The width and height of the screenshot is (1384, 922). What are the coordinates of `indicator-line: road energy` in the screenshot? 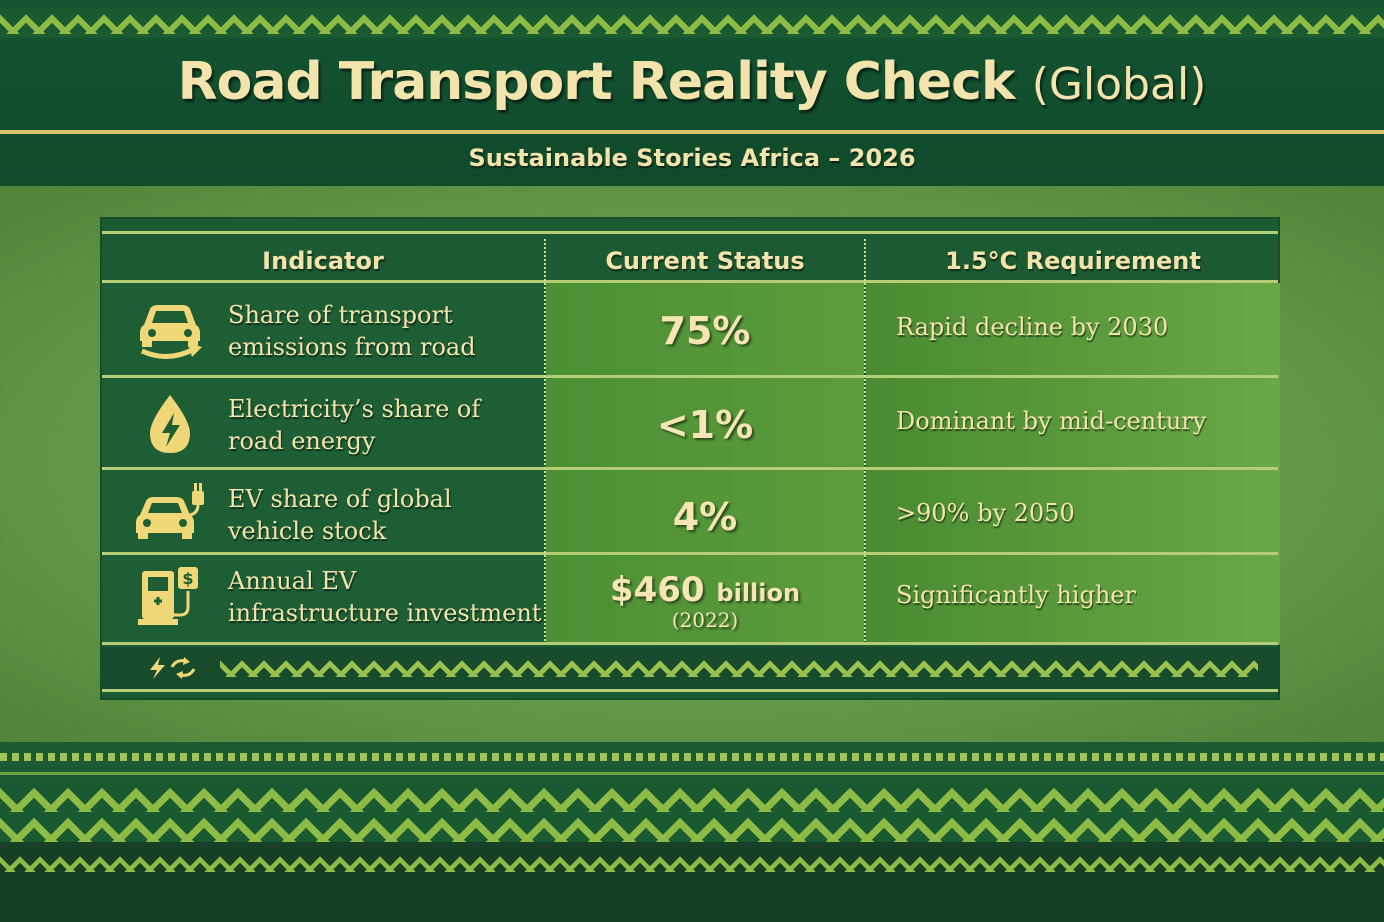 It's located at (302, 441).